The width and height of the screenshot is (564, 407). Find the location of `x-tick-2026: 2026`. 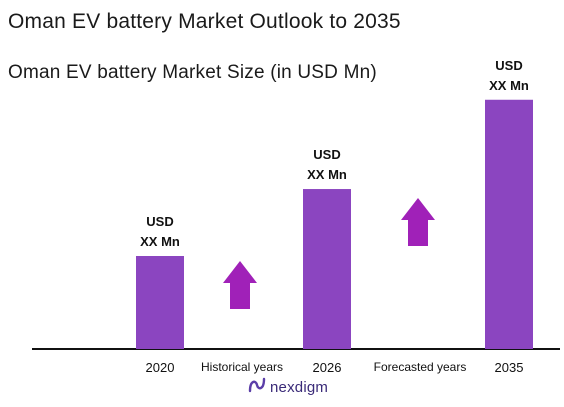

x-tick-2026: 2026 is located at coordinates (327, 367).